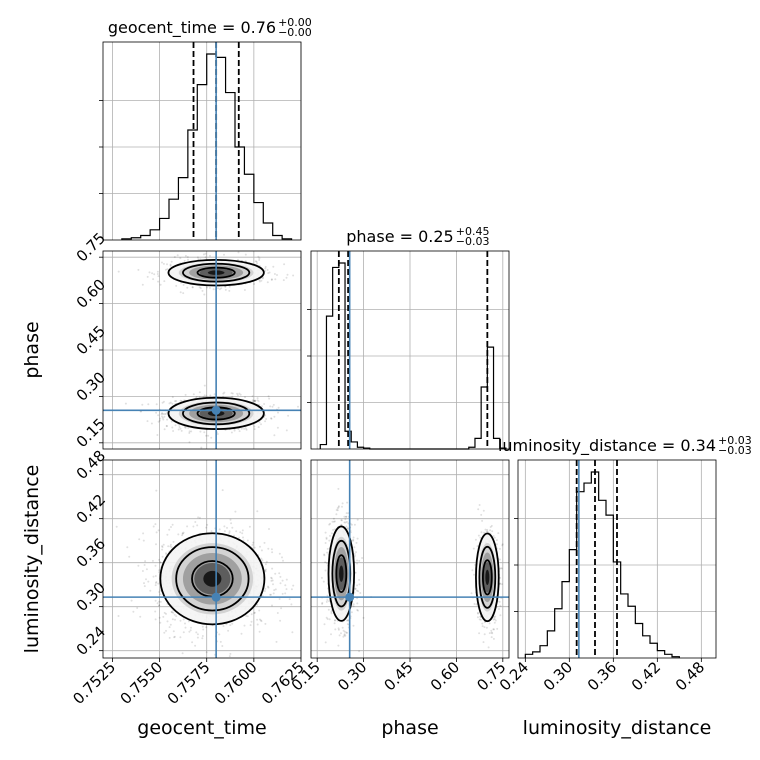 This screenshot has height=760, width=760. What do you see at coordinates (91, 553) in the screenshot?
I see `y-tick-label: 0.36` at bounding box center [91, 553].